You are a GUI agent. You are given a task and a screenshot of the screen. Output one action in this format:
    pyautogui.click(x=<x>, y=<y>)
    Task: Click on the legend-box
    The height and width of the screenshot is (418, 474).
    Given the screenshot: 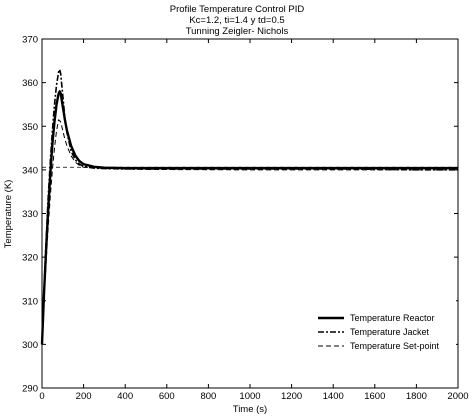 What is the action you would take?
    pyautogui.click(x=378, y=326)
    